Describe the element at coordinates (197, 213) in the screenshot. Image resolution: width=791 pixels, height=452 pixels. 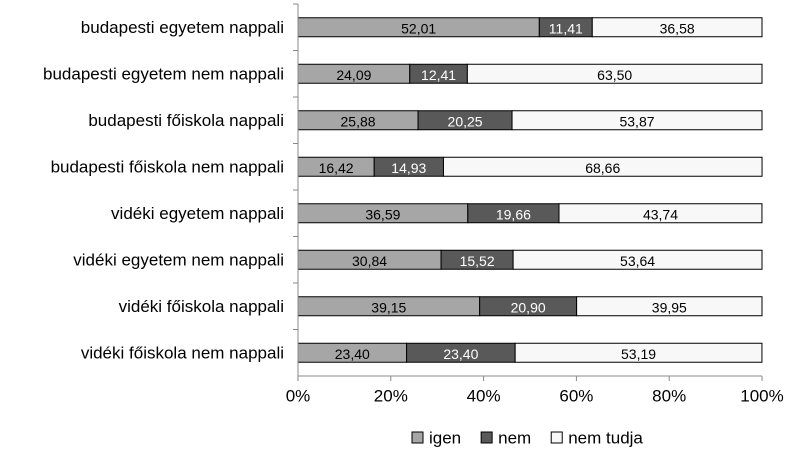
I see `category-label: vidéki egyetem nappali` at that location.